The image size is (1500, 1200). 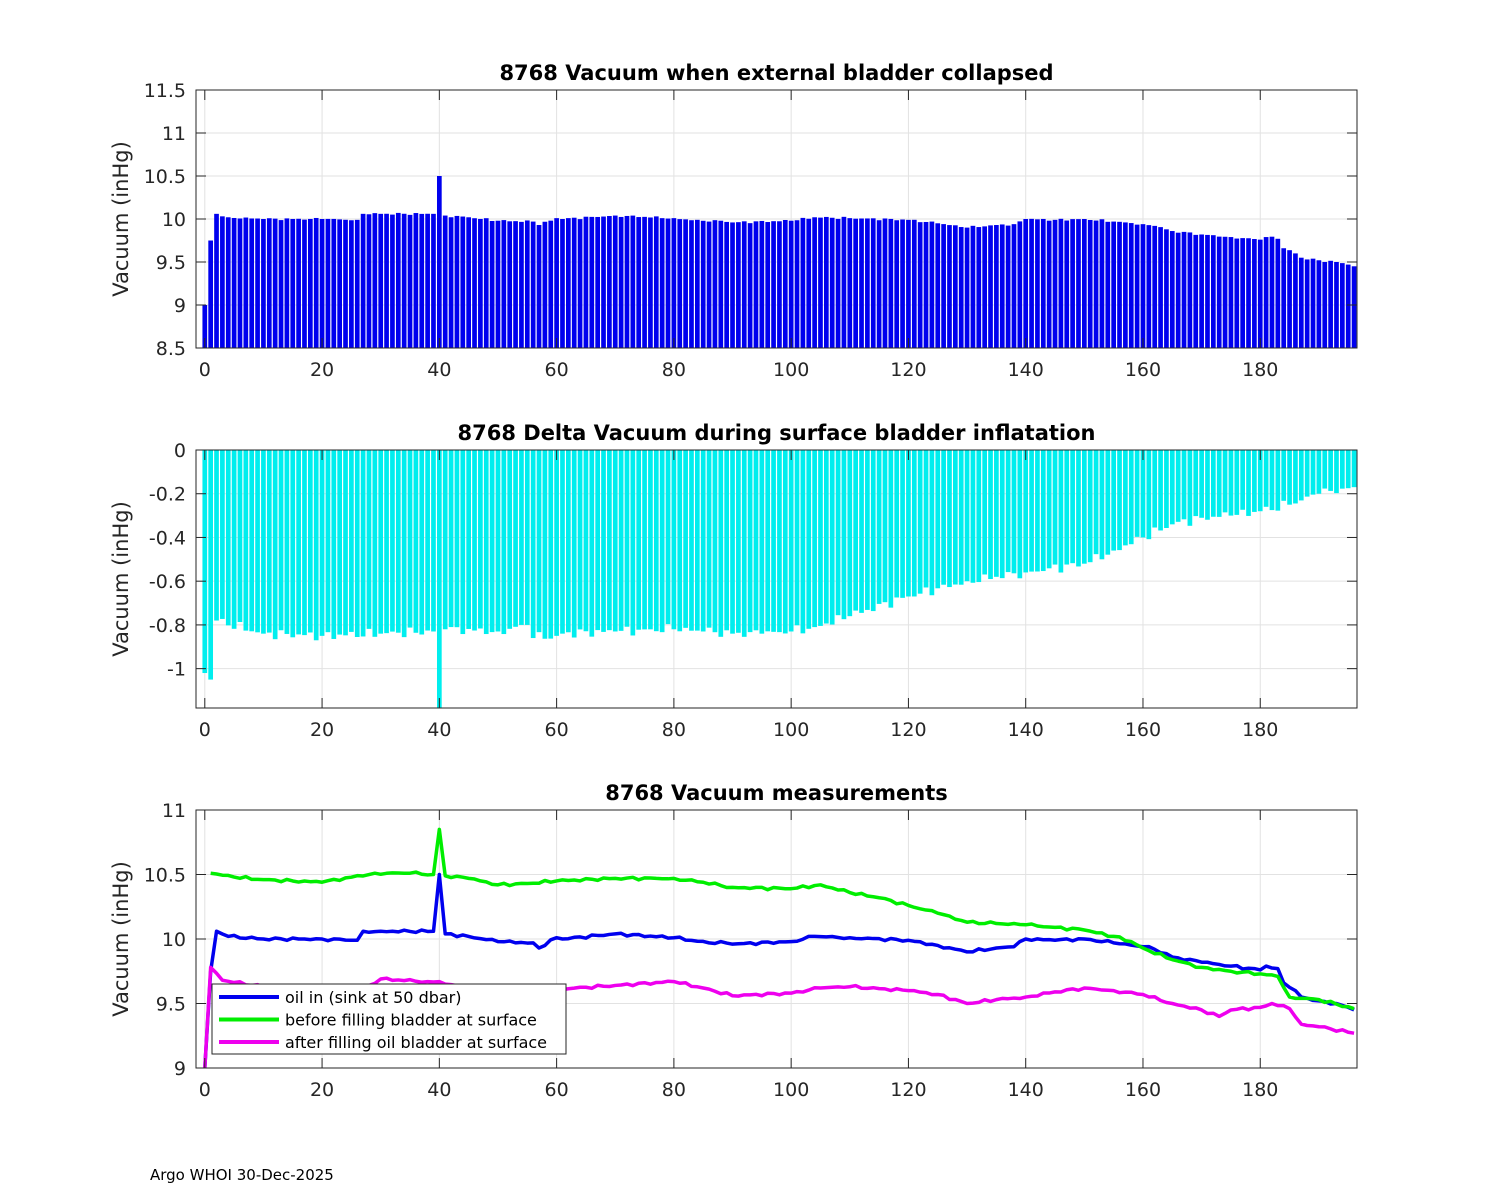 What do you see at coordinates (180, 1069) in the screenshot?
I see `y-tick-label: 9` at bounding box center [180, 1069].